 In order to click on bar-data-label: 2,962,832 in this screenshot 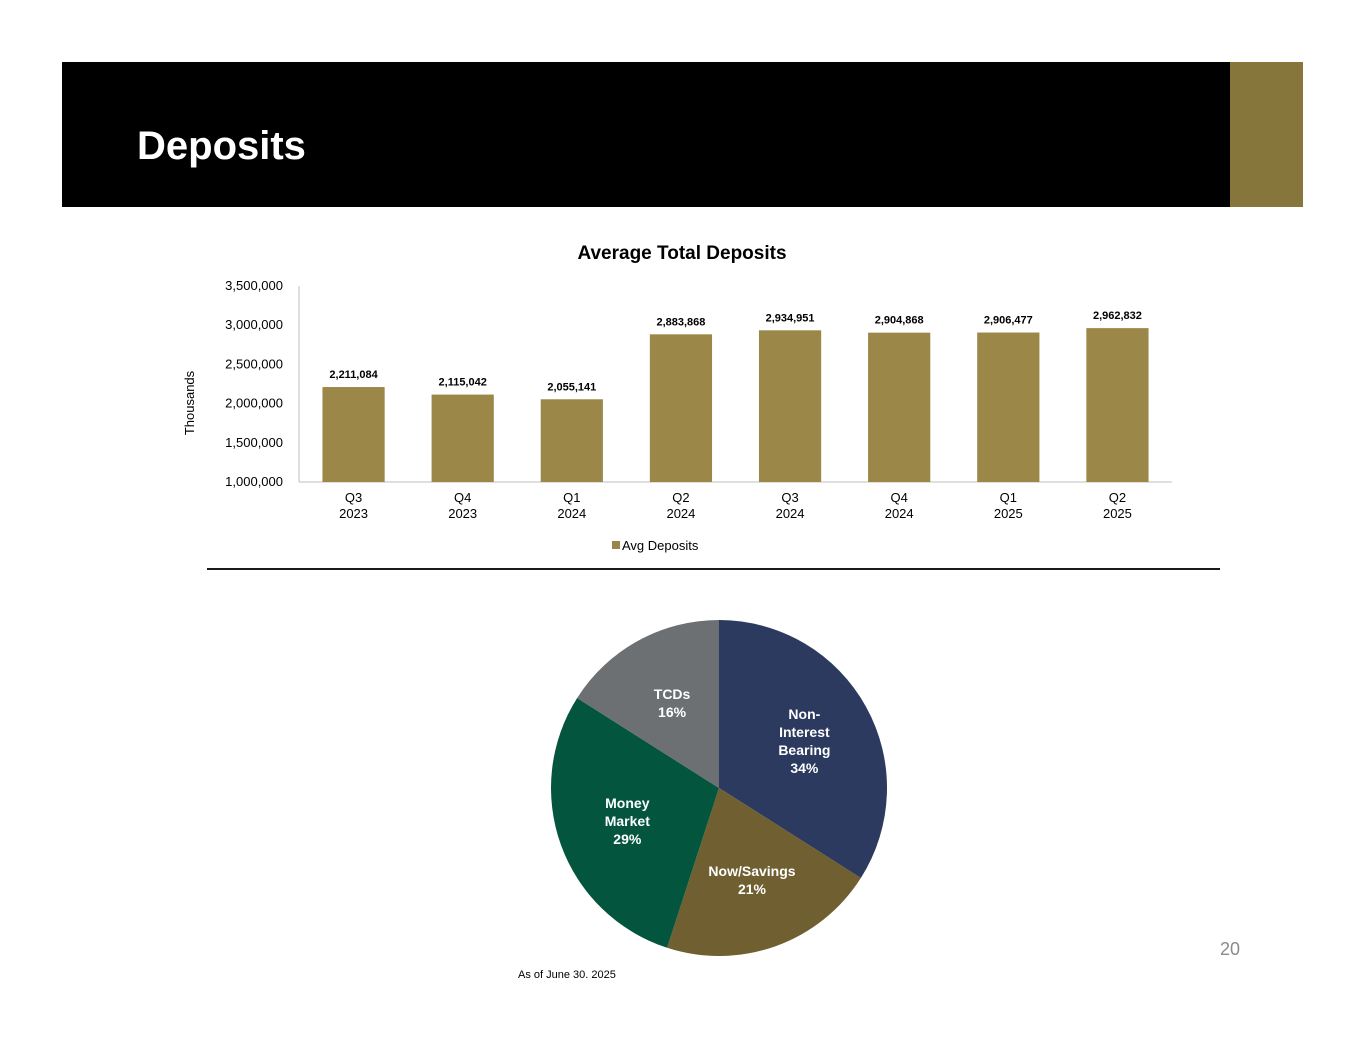, I will do `click(1117, 316)`.